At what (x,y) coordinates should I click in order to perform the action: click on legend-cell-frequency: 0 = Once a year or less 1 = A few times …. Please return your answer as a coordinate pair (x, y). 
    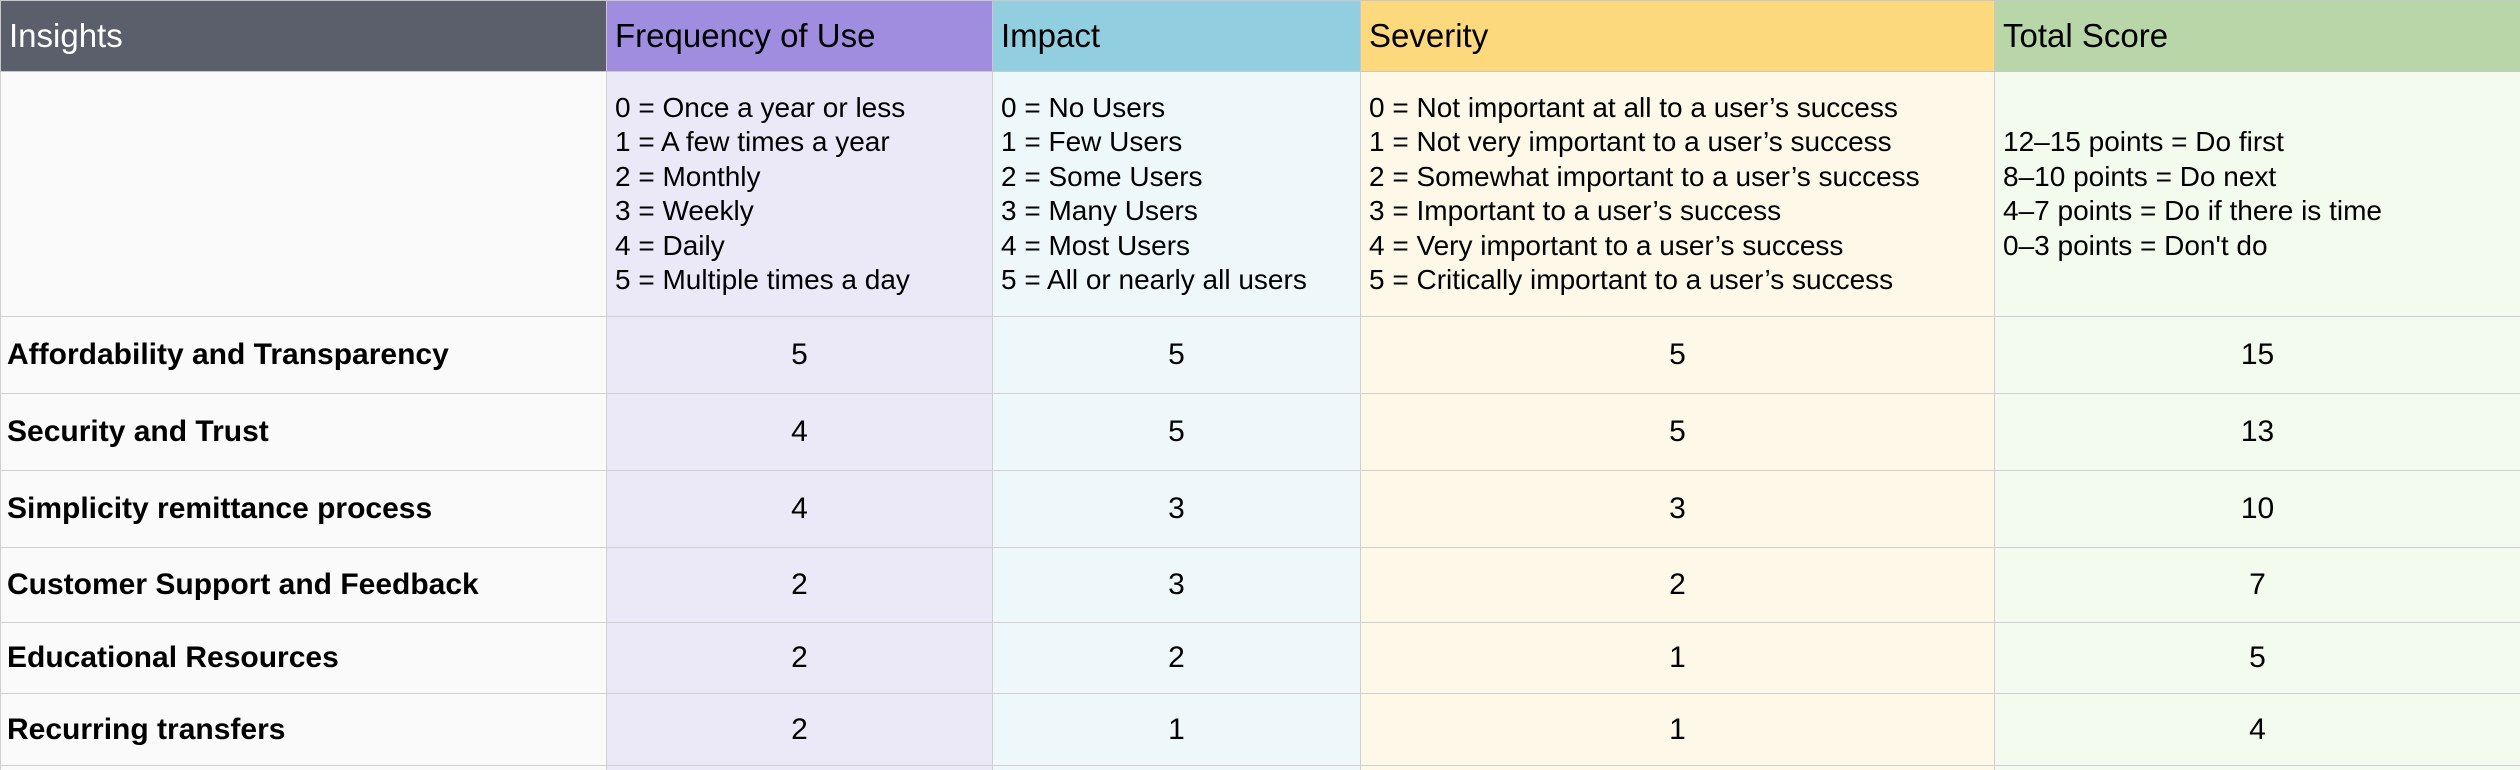
    Looking at the image, I should click on (799, 194).